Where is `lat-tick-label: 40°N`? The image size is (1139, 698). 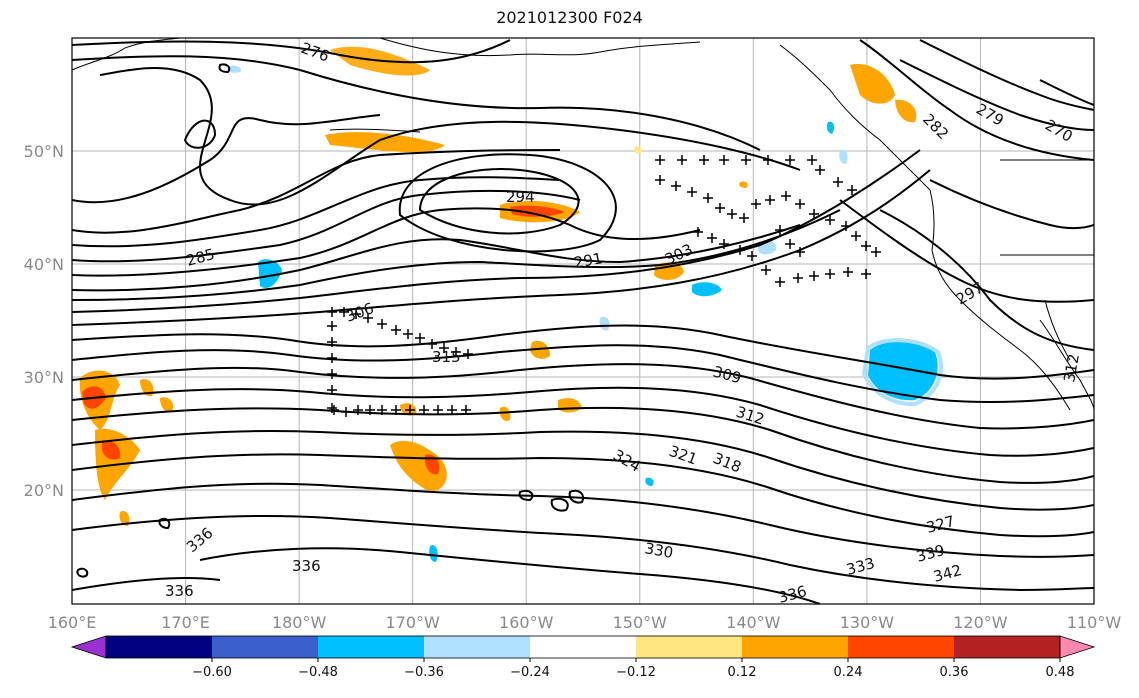 lat-tick-label: 40°N is located at coordinates (44, 264).